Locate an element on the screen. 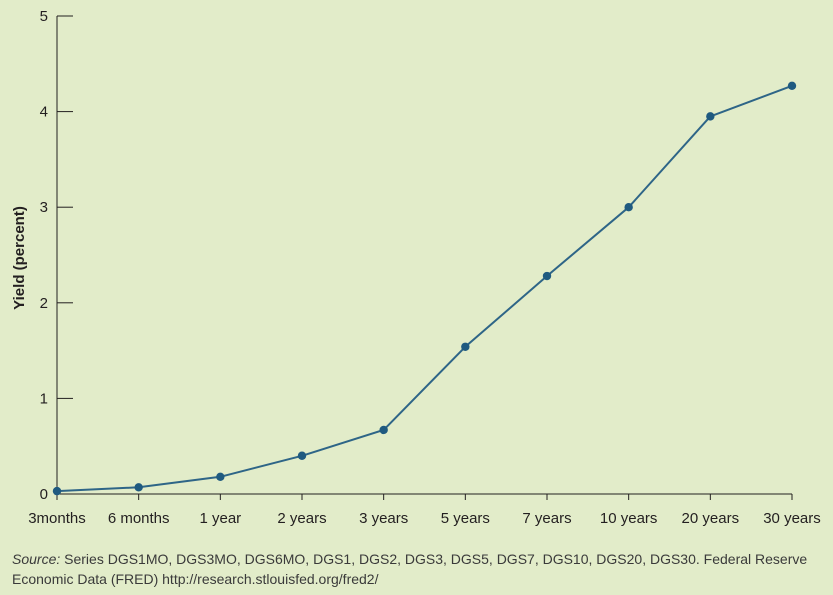  x-tick-label: 20 years is located at coordinates (711, 518).